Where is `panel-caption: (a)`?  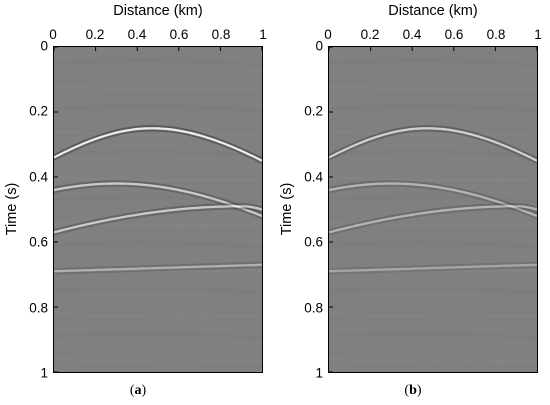
panel-caption: (a) is located at coordinates (138, 390).